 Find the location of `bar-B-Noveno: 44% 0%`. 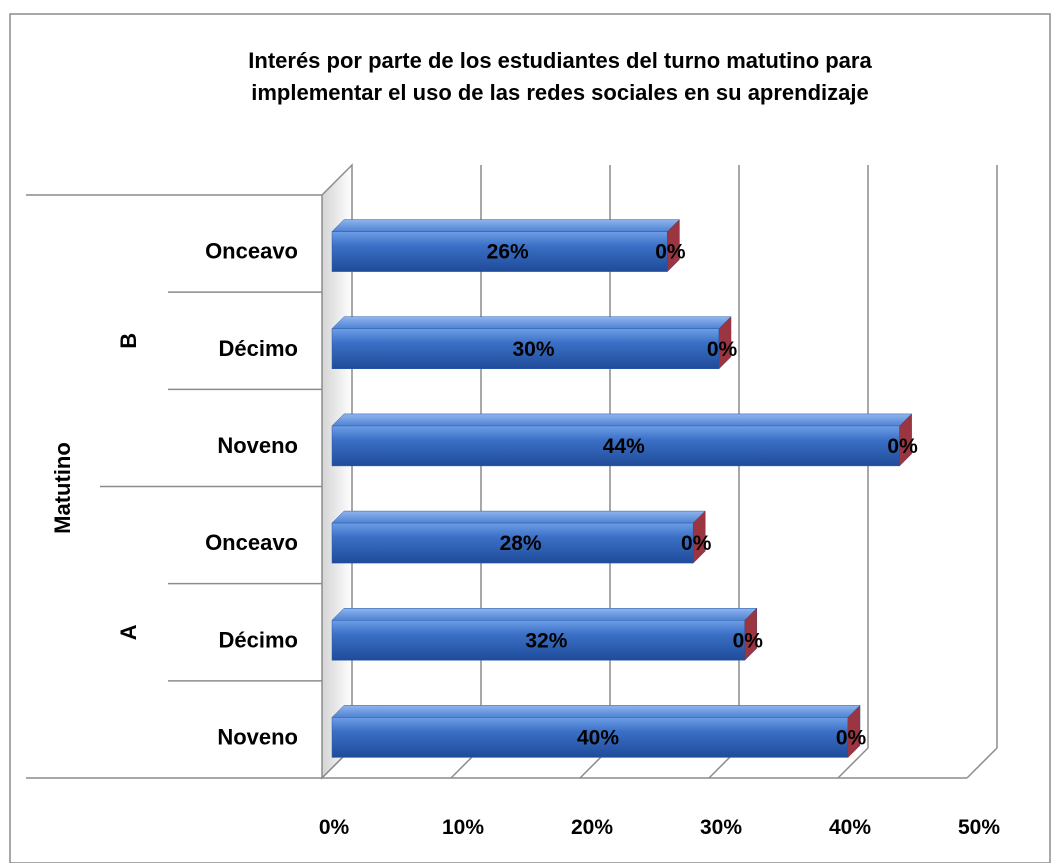

bar-B-Noveno: 44% 0% is located at coordinates (624, 440).